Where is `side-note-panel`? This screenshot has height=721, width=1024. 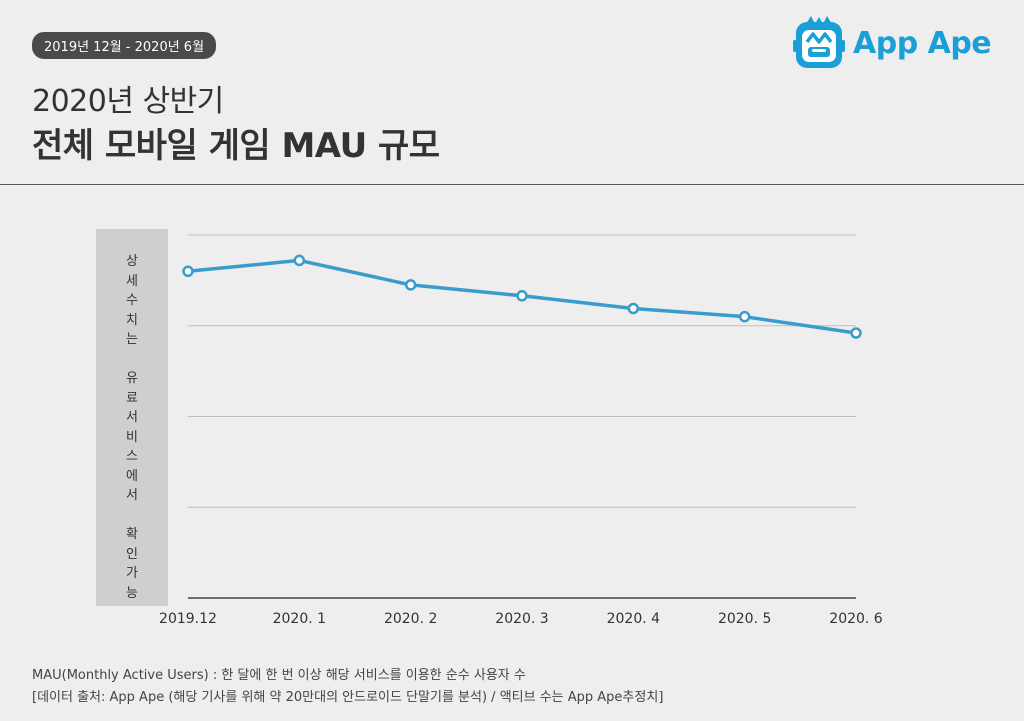
side-note-panel is located at coordinates (132, 417).